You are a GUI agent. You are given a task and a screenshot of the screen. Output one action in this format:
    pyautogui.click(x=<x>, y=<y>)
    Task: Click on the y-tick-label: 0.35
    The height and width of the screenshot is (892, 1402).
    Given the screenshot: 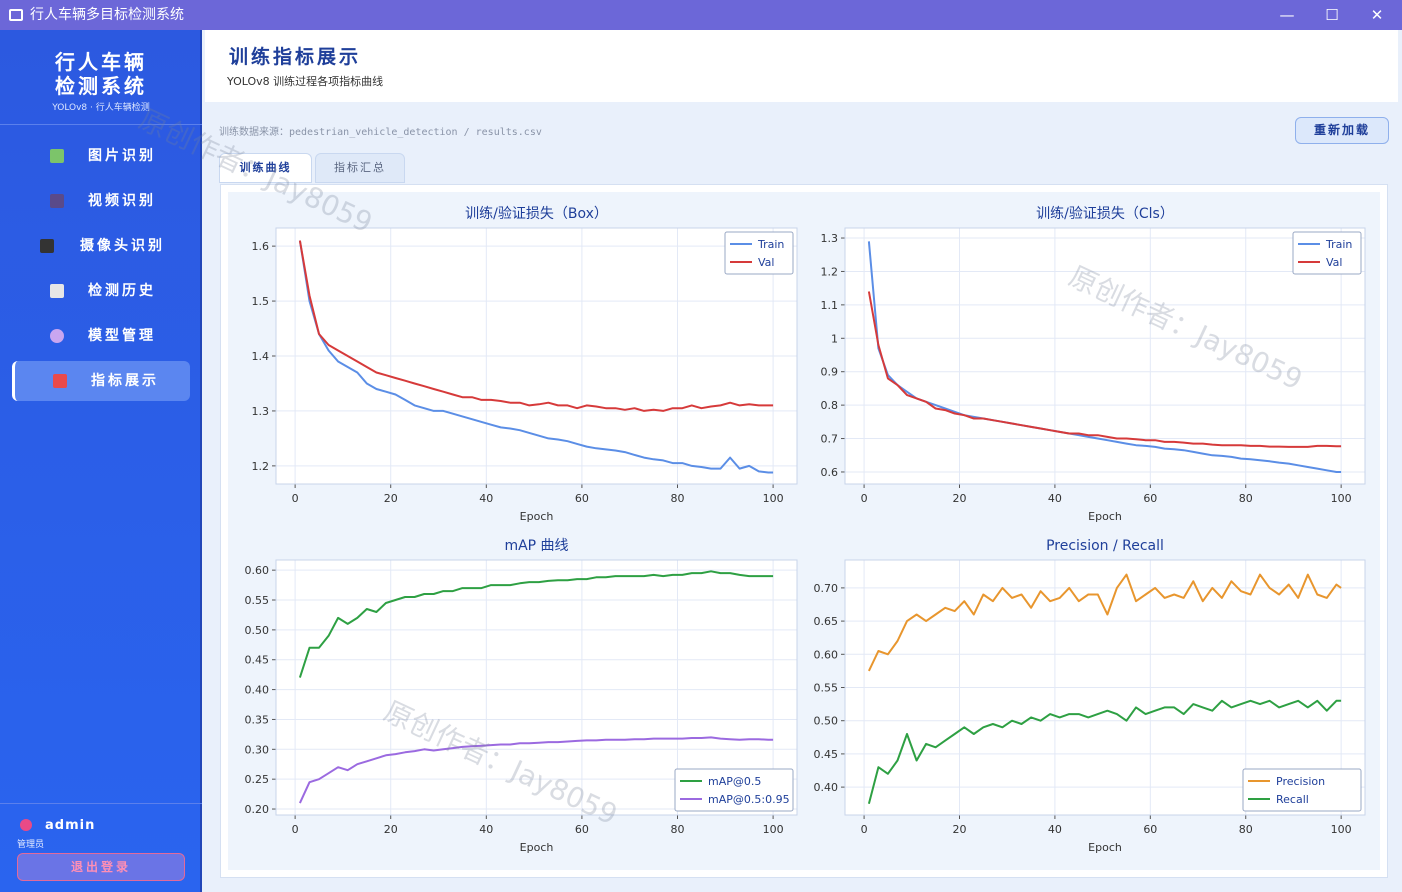 What is the action you would take?
    pyautogui.click(x=257, y=719)
    